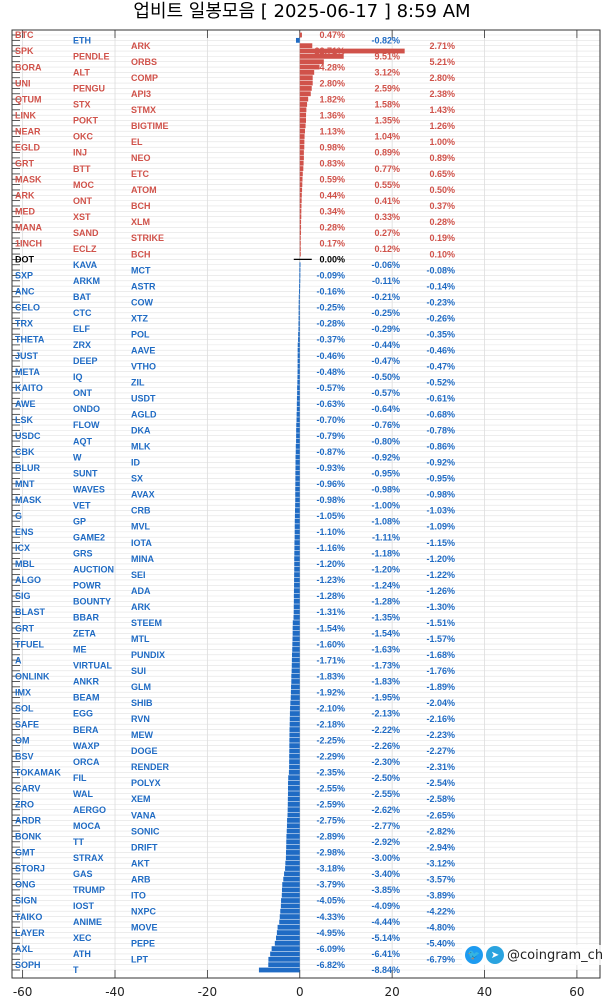 The width and height of the screenshot is (604, 999). What do you see at coordinates (329, 51) in the screenshot?
I see `value-label: 22.71%` at bounding box center [329, 51].